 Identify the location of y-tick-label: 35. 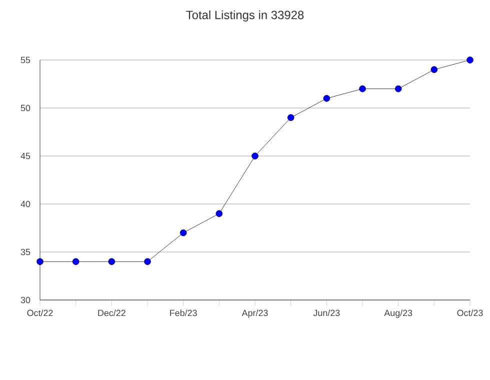
(25, 252).